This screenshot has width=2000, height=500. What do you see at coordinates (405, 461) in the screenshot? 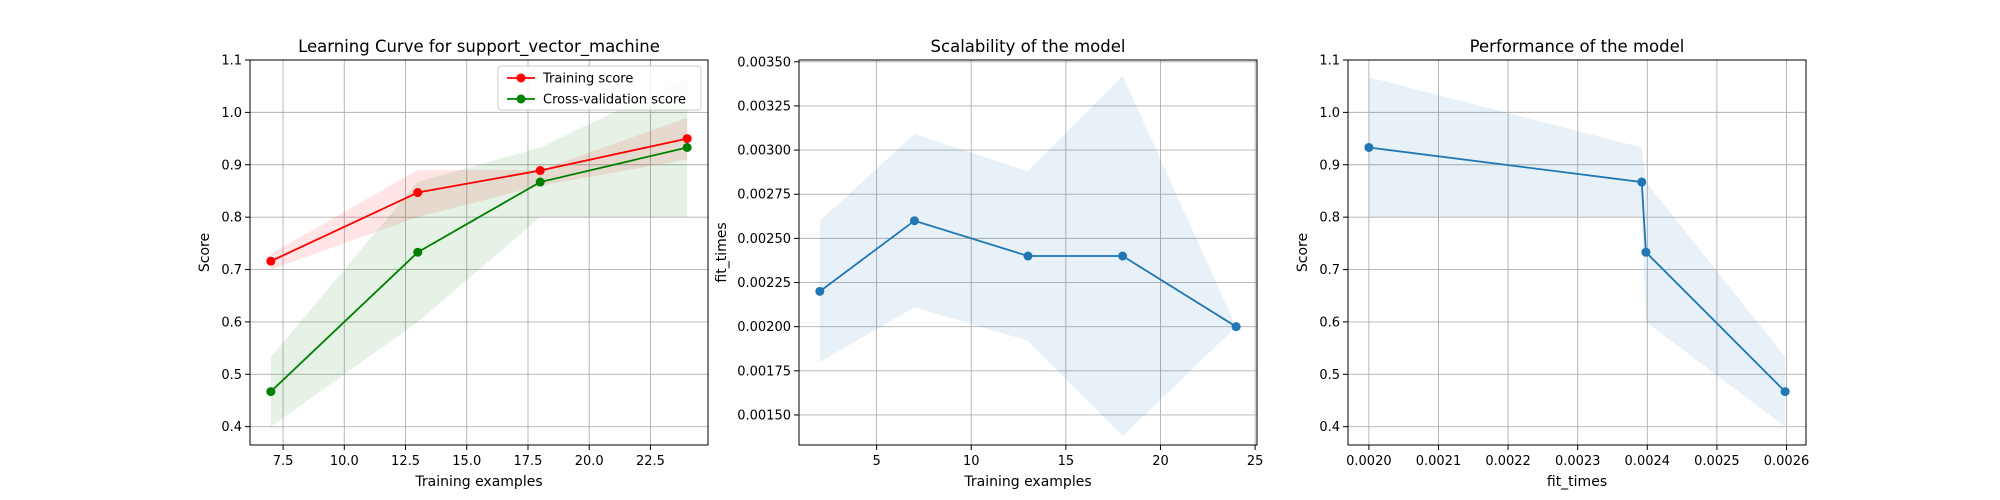
I see `x-tick-label: 12.5` at bounding box center [405, 461].